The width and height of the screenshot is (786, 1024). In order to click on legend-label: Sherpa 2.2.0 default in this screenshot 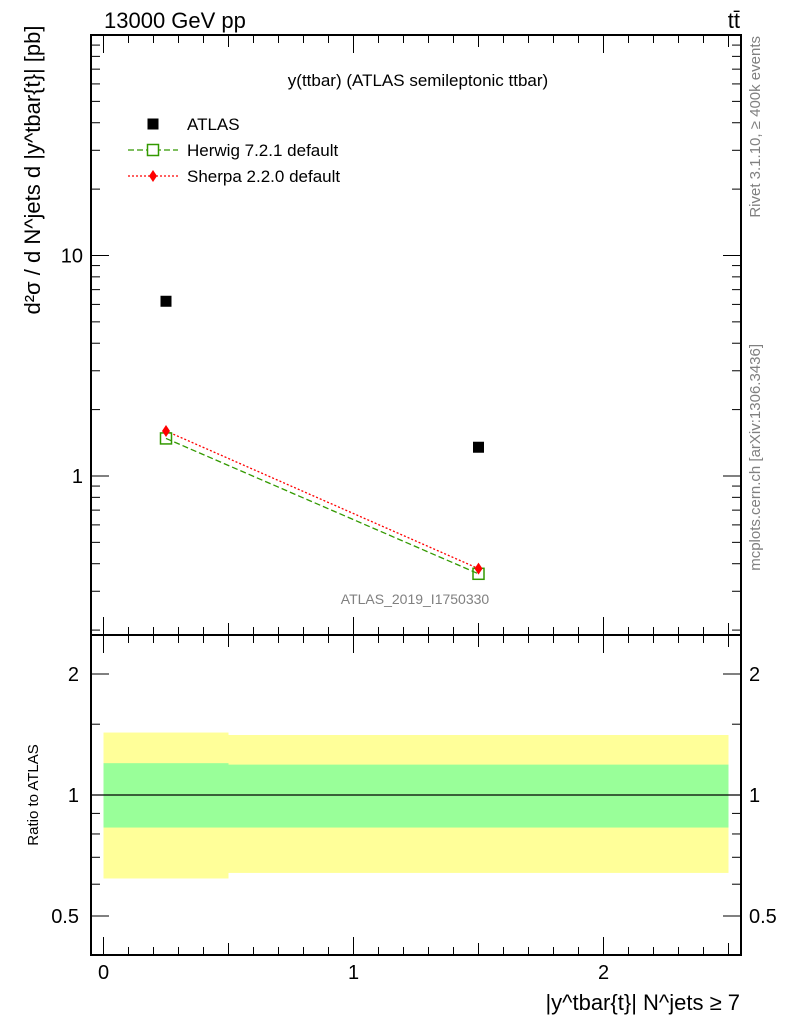, I will do `click(263, 176)`.